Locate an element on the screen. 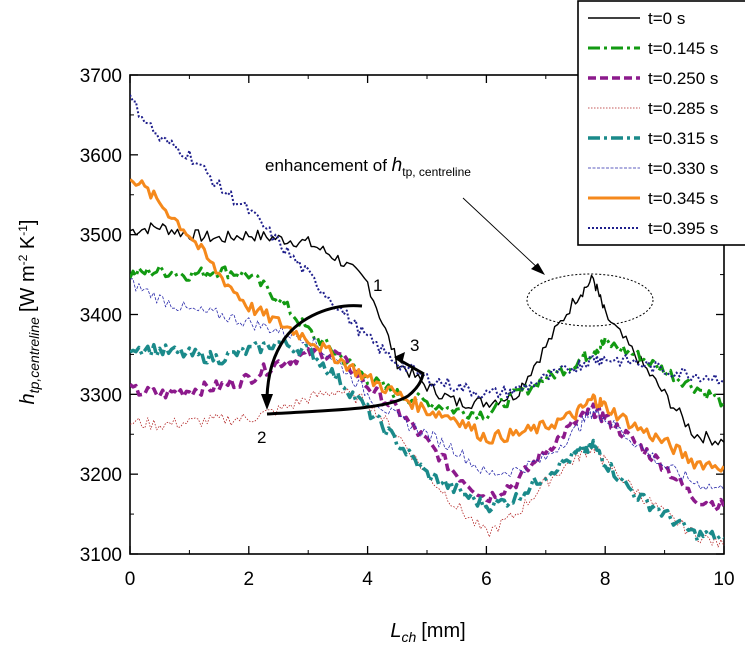  legend-label-4: t=0.315 s is located at coordinates (683, 138).